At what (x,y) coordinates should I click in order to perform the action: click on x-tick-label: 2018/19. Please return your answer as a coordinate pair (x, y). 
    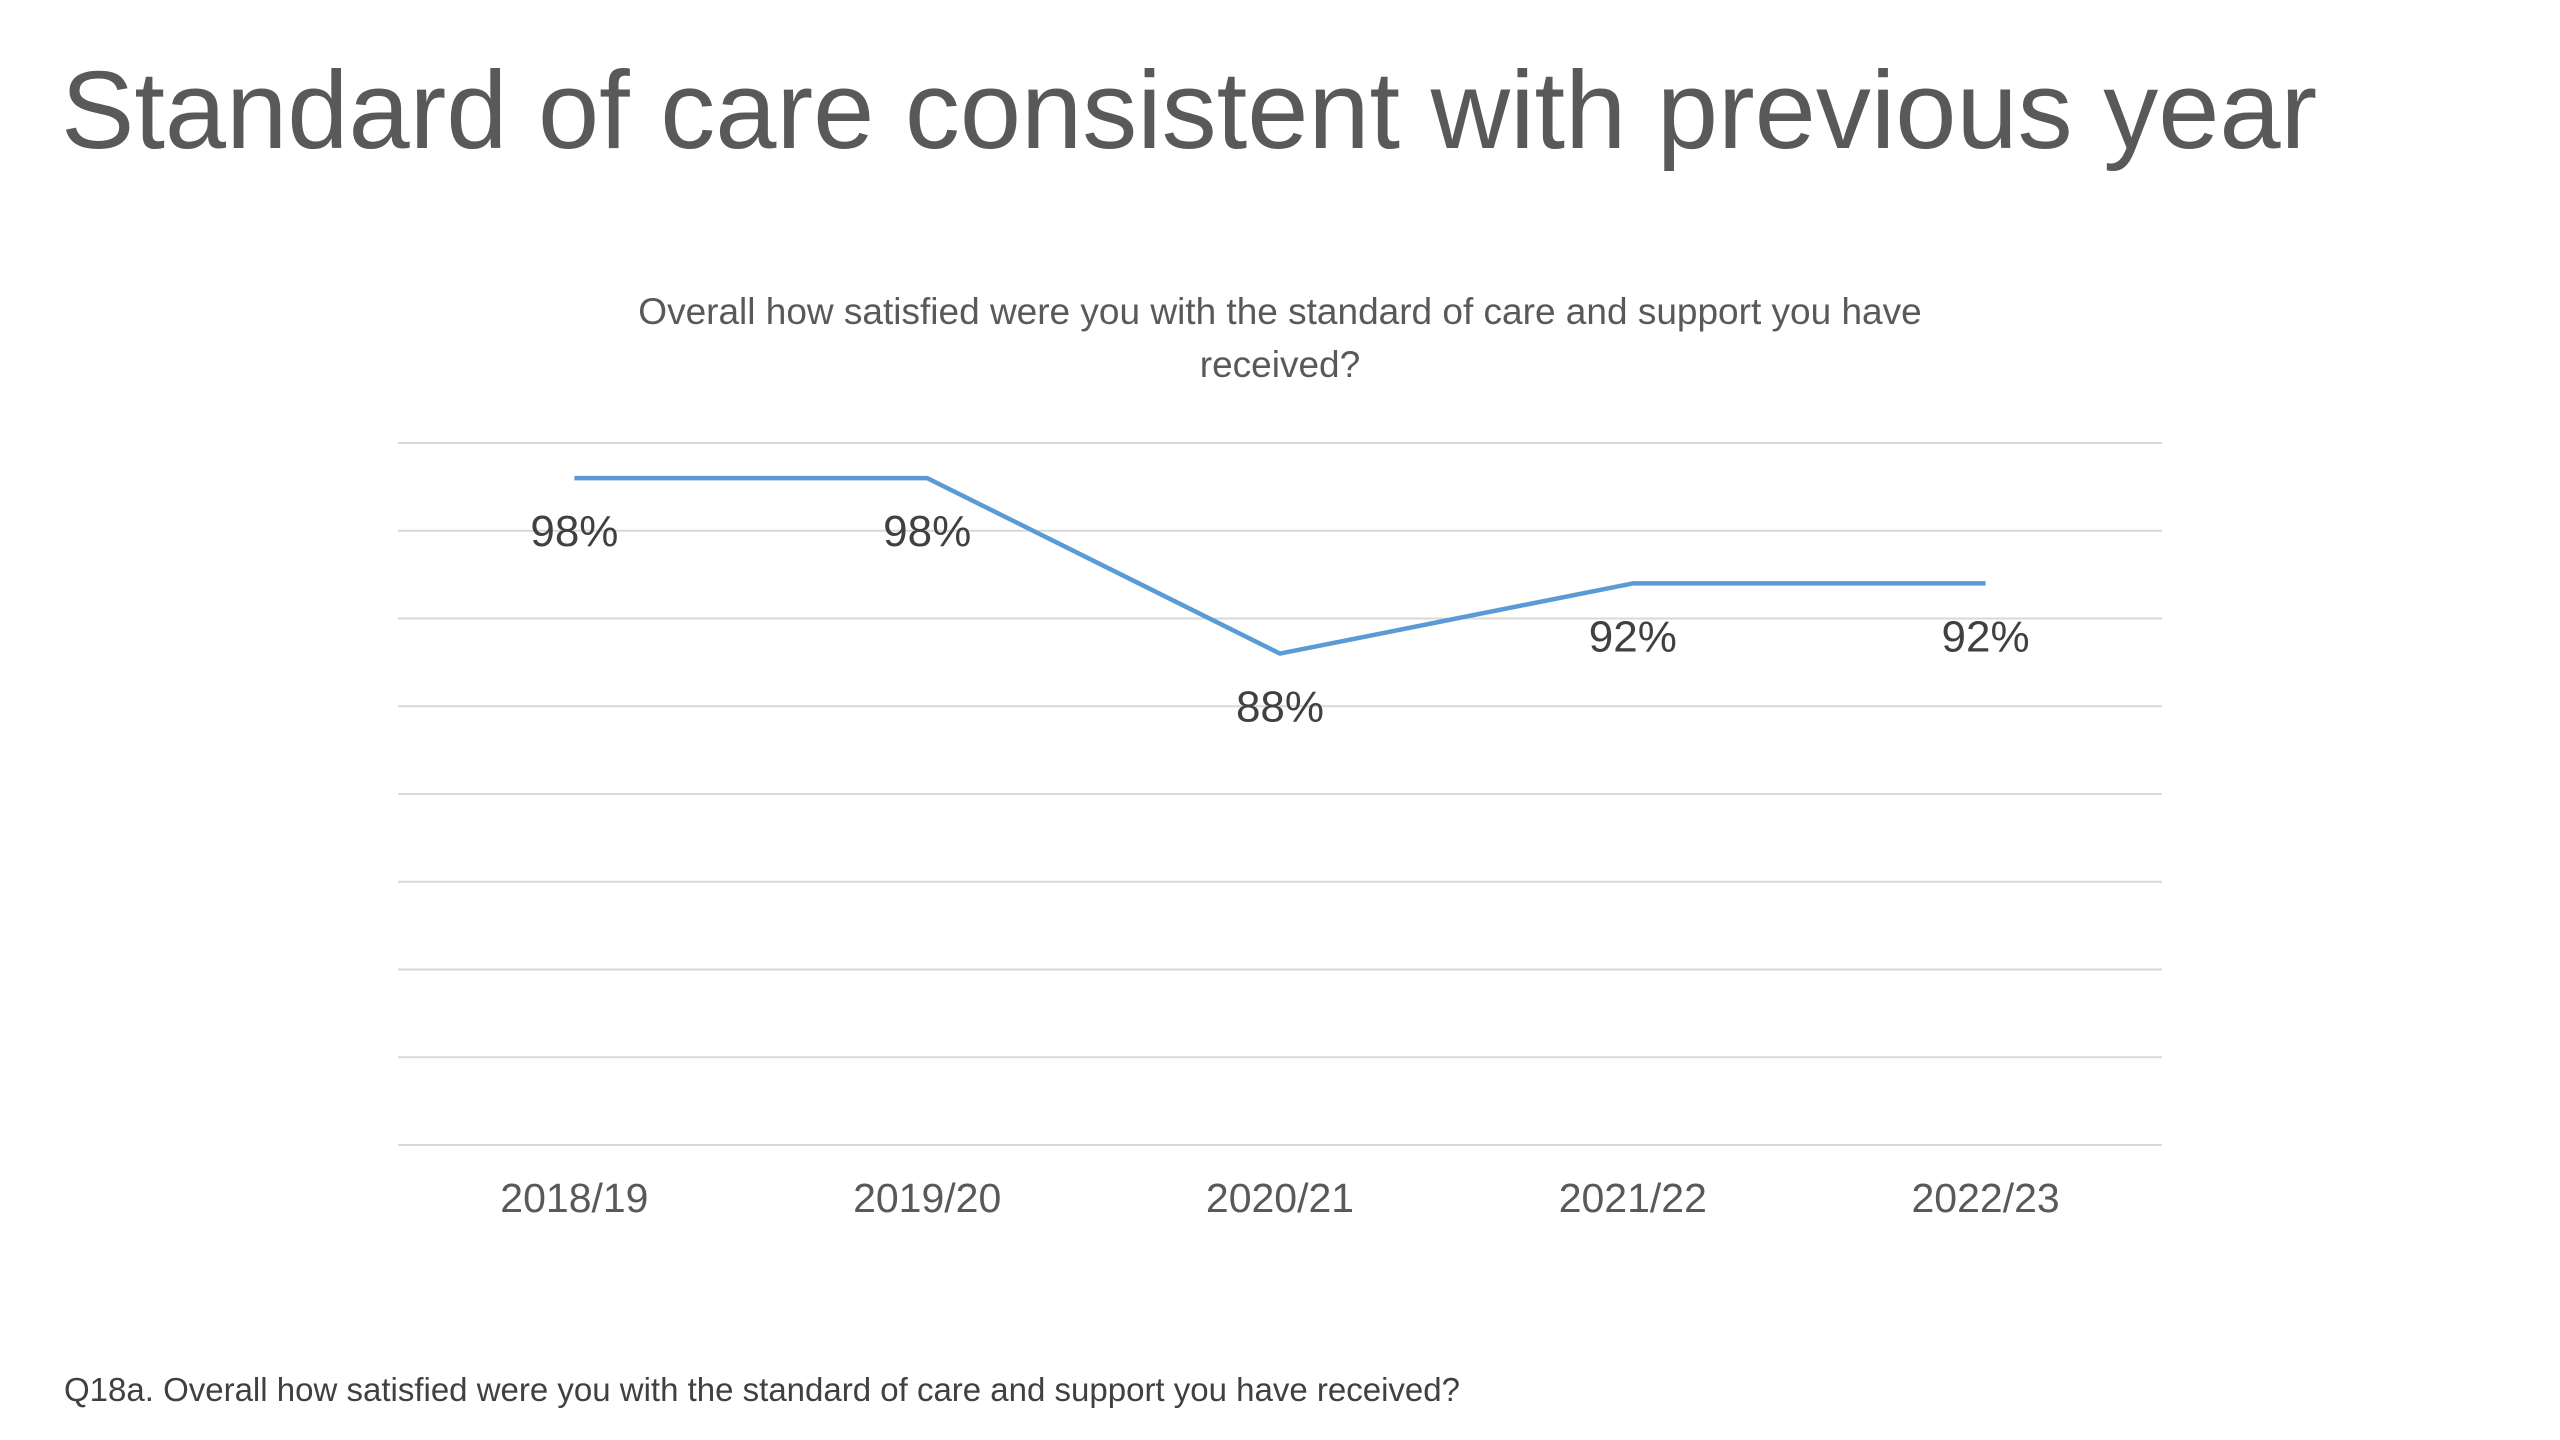
    Looking at the image, I should click on (574, 1198).